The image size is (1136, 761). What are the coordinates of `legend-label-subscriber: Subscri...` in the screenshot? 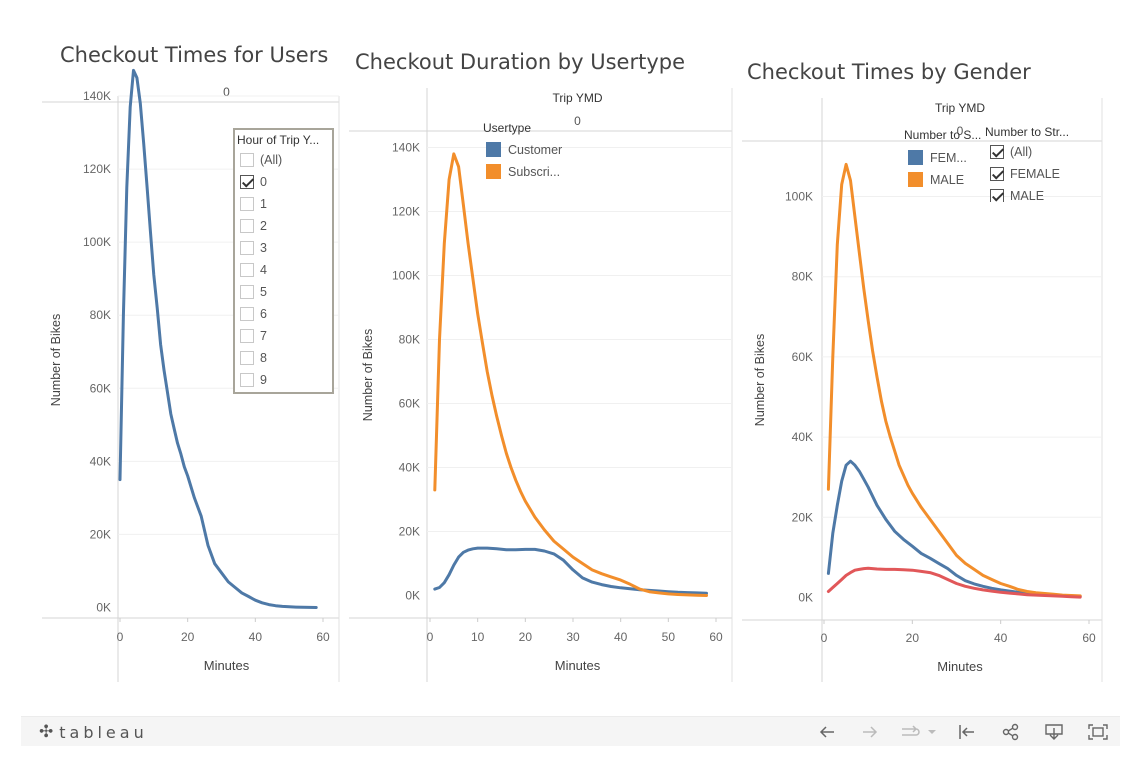 It's located at (534, 171).